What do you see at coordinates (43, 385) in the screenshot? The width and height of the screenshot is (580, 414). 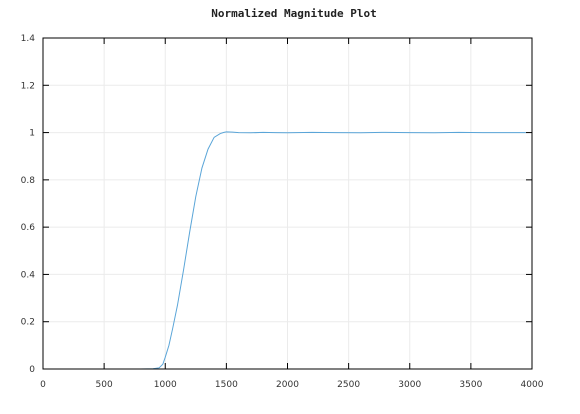 I see `x-tick-label: 0` at bounding box center [43, 385].